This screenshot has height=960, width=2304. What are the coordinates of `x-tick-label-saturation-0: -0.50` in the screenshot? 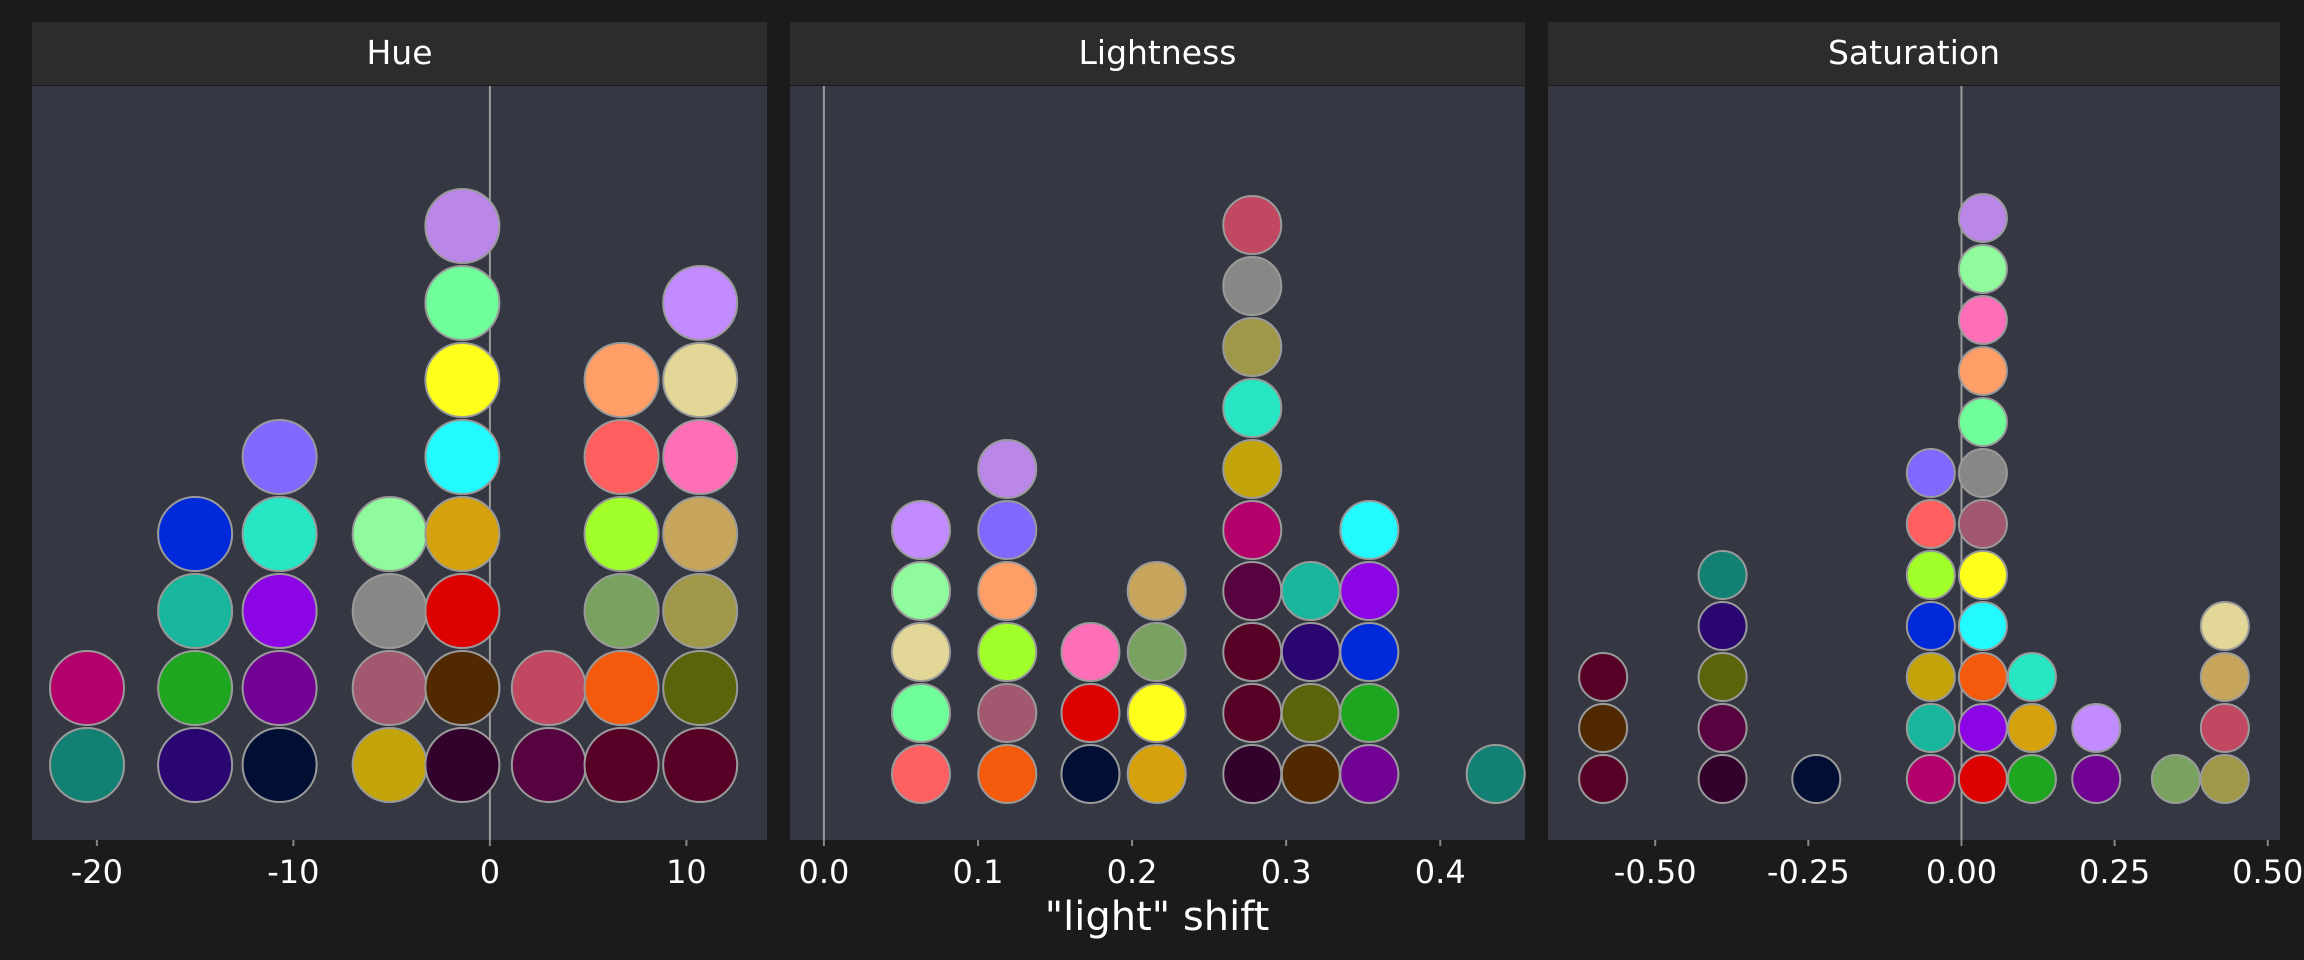 It's located at (1655, 872).